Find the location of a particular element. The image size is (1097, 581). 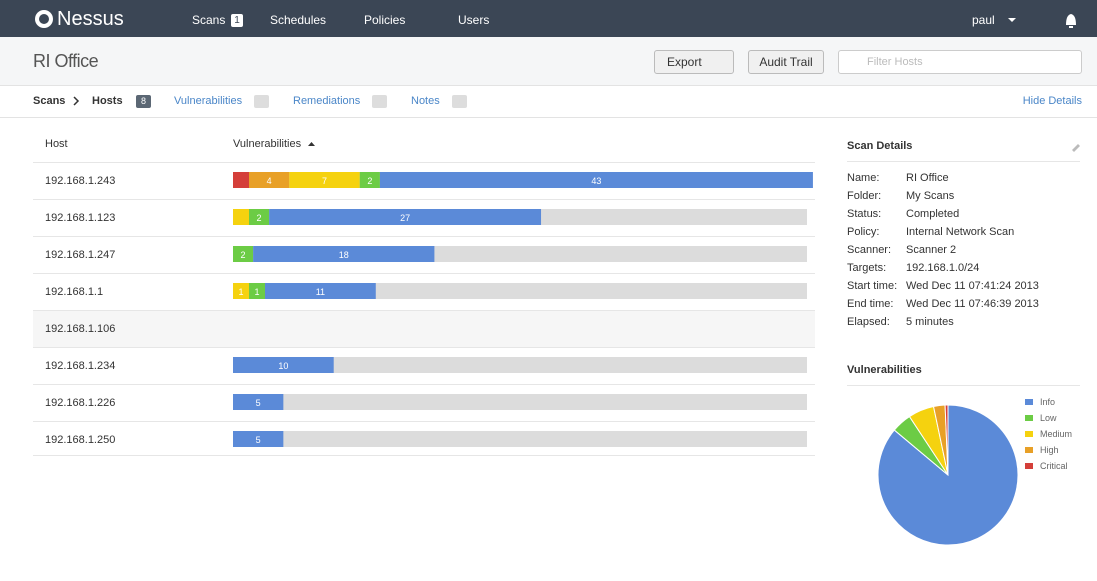

tab: Hosts is located at coordinates (107, 101).